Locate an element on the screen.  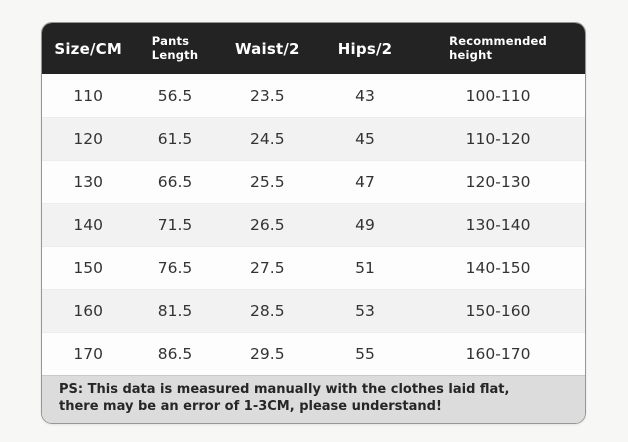
cell-recommended-height: 110-120 is located at coordinates (498, 139).